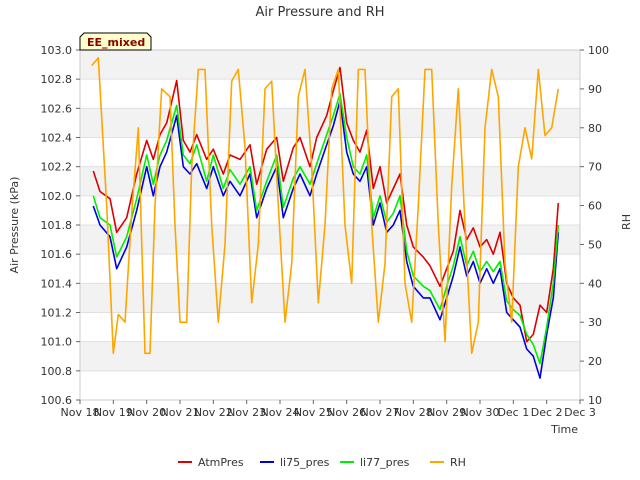  Describe the element at coordinates (595, 283) in the screenshot. I see `y-right-tick-label: 40` at that location.